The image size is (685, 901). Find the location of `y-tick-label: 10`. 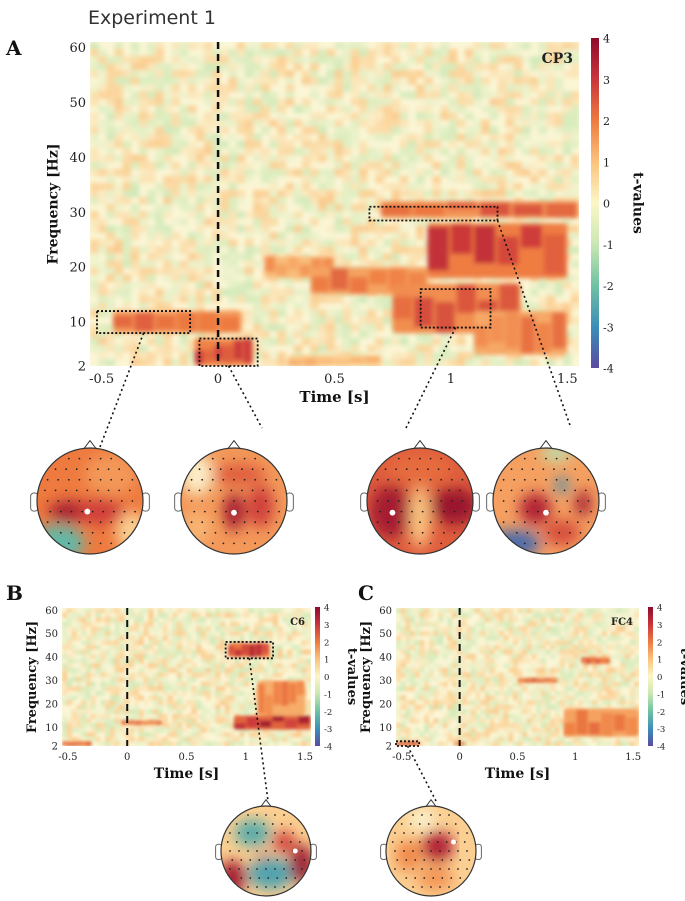

y-tick-label: 10 is located at coordinates (77, 323).